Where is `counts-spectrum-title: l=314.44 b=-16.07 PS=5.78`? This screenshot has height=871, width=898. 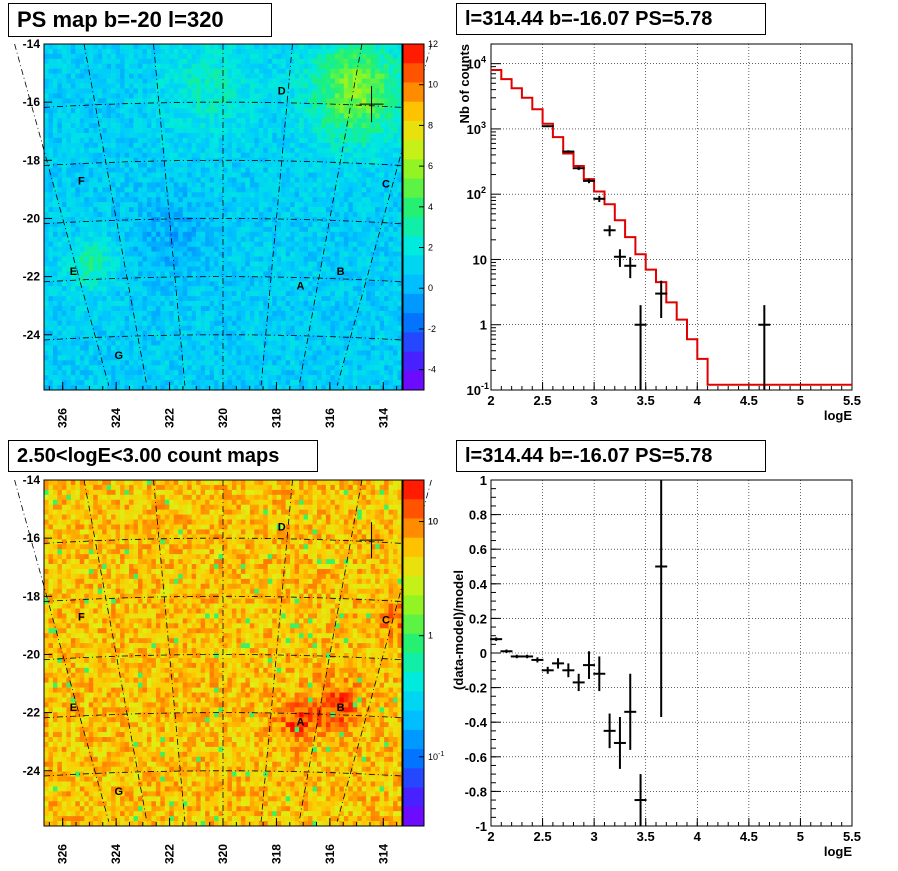
counts-spectrum-title: l=314.44 b=-16.07 PS=5.78 is located at coordinates (611, 19).